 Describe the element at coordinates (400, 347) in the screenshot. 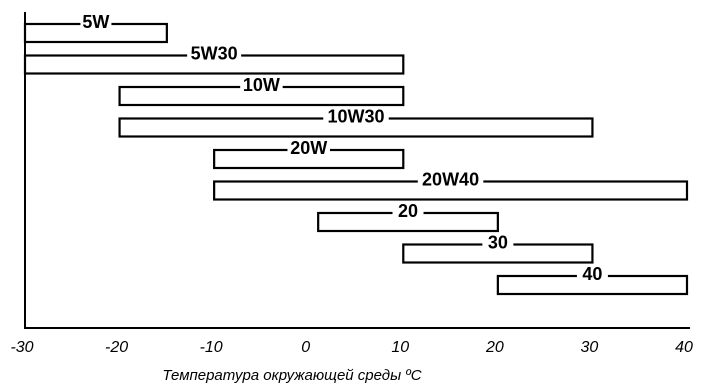

I see `x-tick-label: 10` at that location.